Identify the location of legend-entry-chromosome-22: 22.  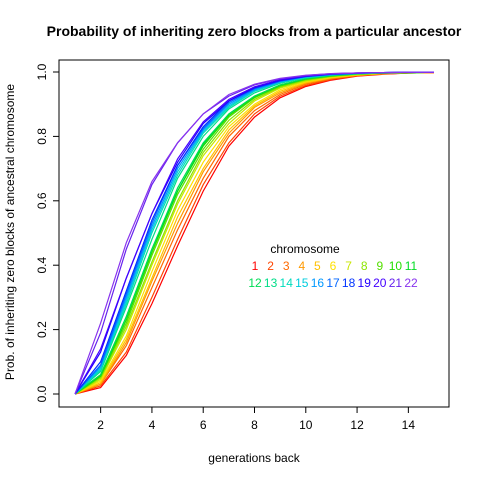
(411, 283).